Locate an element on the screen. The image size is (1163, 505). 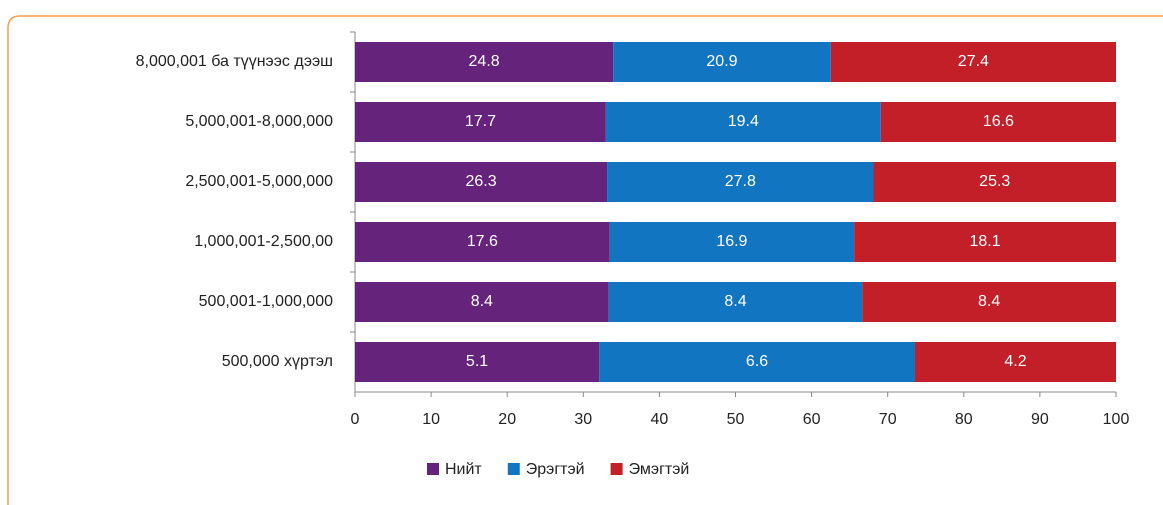
x-tick-label: 30 is located at coordinates (583, 419).